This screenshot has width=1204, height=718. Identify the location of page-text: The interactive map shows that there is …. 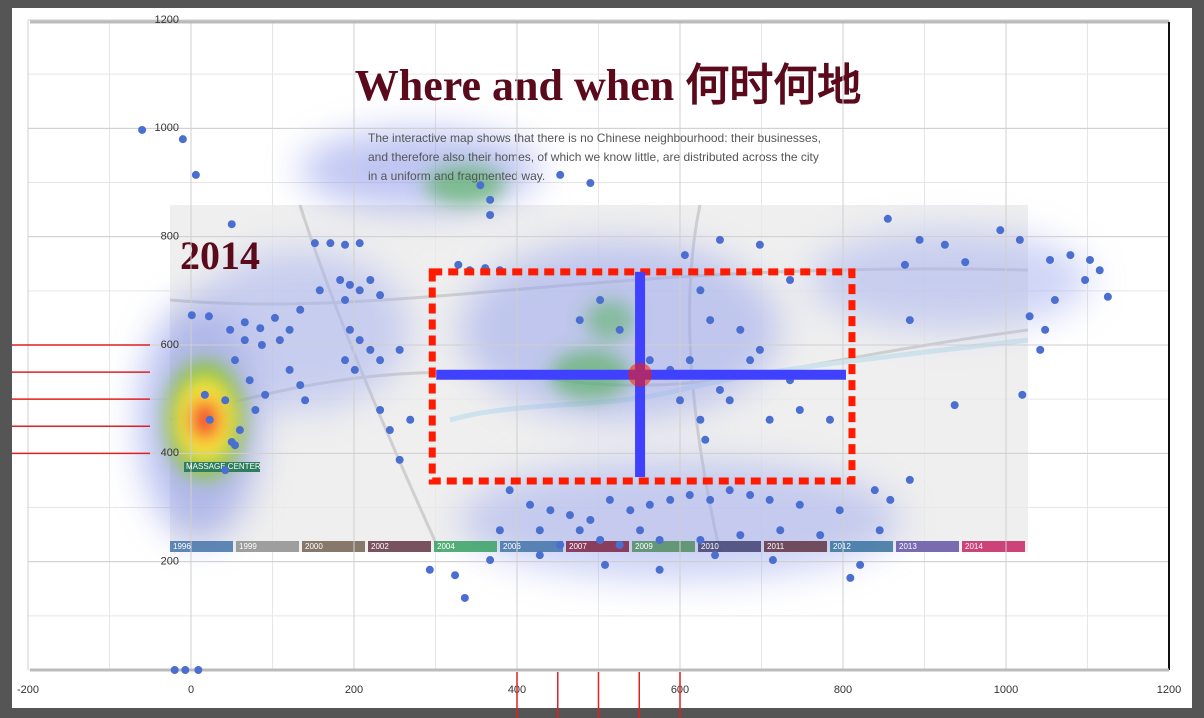
(594, 138).